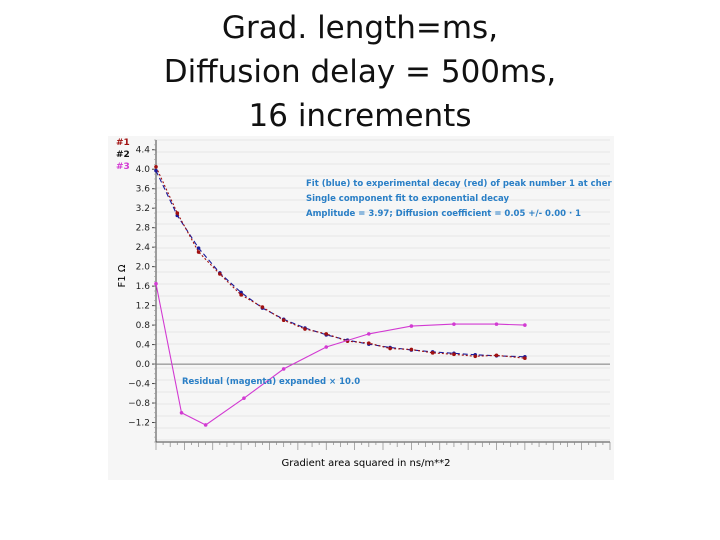  I want to click on title-line: Diffusion delay = 500ms,, so click(360, 72).